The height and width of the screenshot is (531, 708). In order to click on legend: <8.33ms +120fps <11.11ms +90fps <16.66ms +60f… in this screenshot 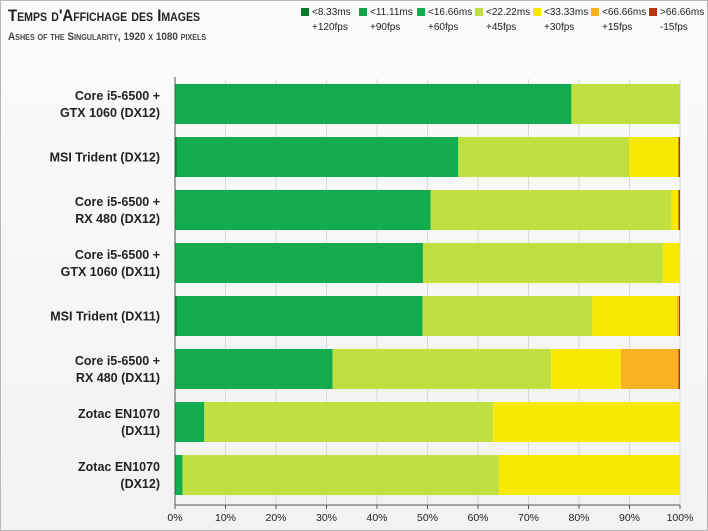, I will do `click(503, 22)`.